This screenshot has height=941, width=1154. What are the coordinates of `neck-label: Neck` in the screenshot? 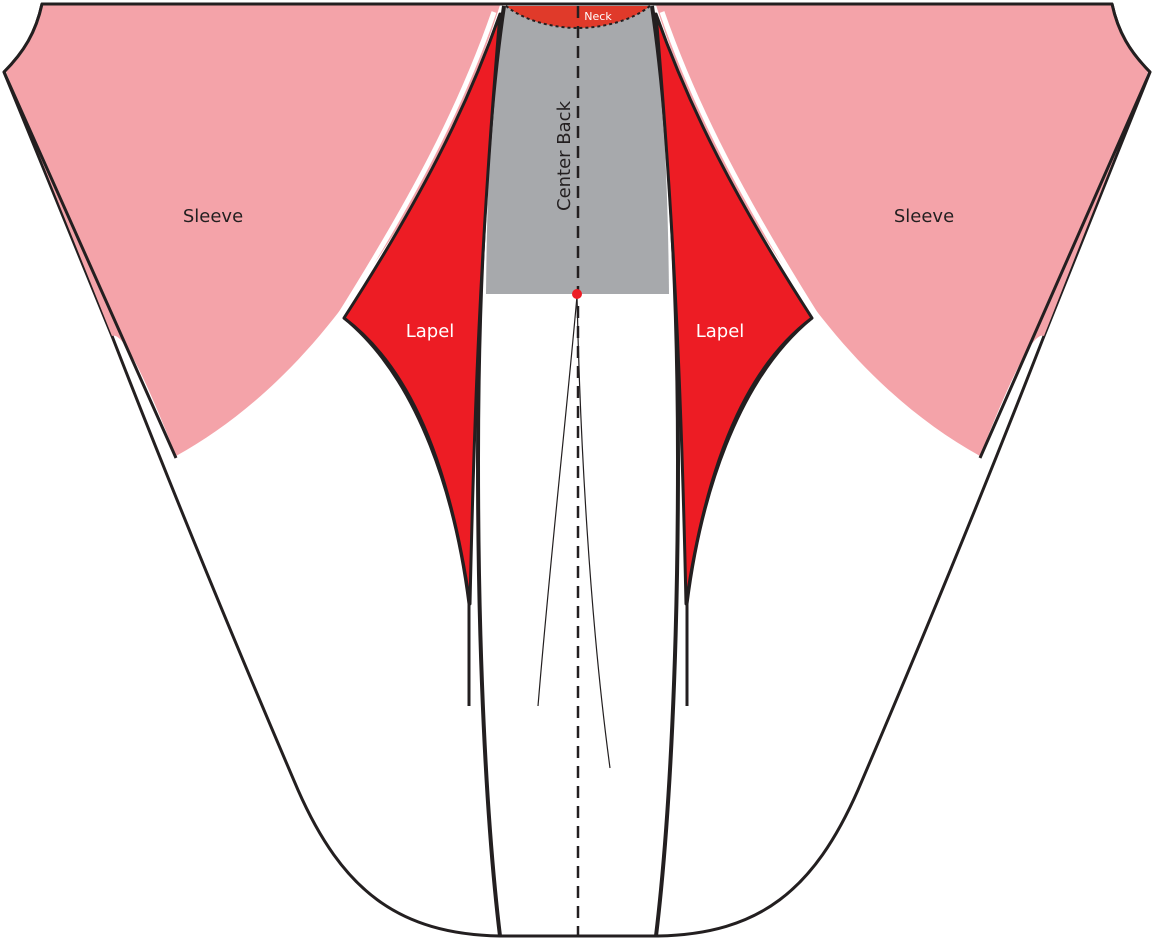 It's located at (598, 16).